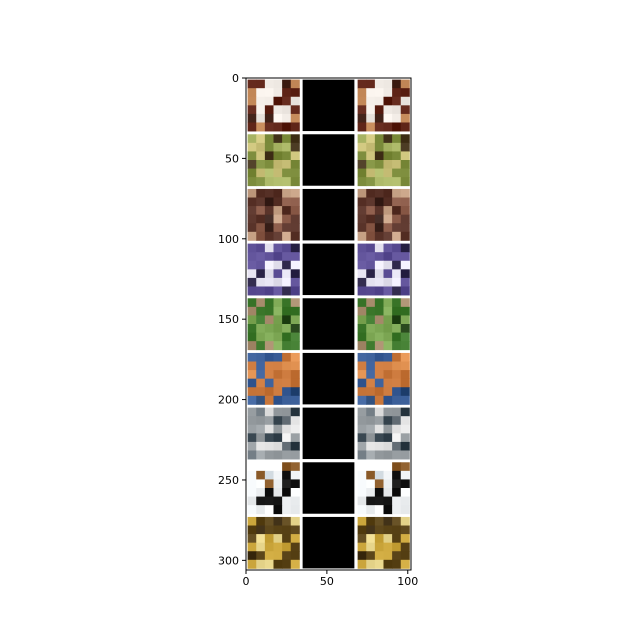  What do you see at coordinates (228, 319) in the screenshot?
I see `y-tick-label: 150` at bounding box center [228, 319].